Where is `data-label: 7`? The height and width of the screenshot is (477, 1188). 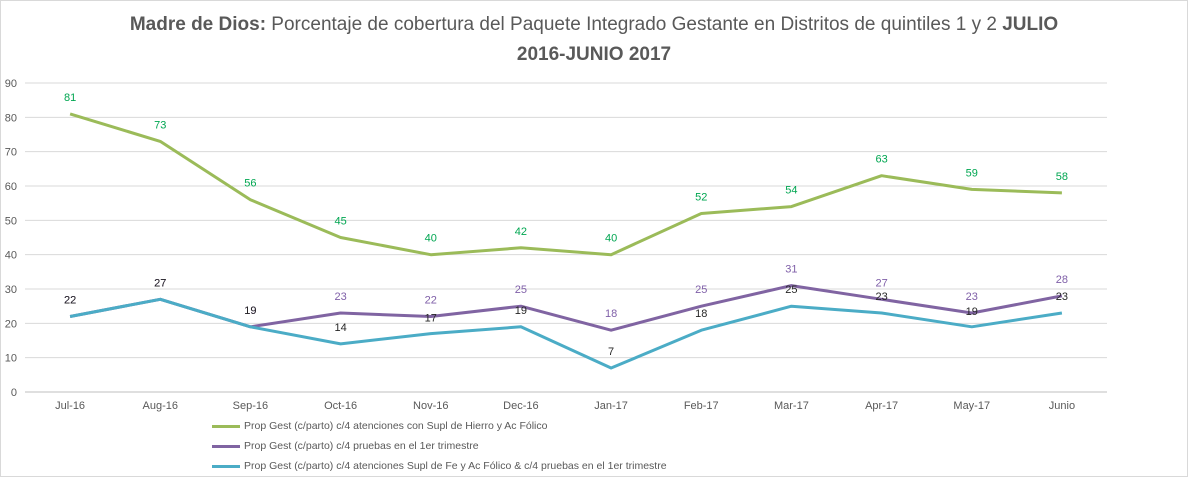
data-label: 7 is located at coordinates (611, 352).